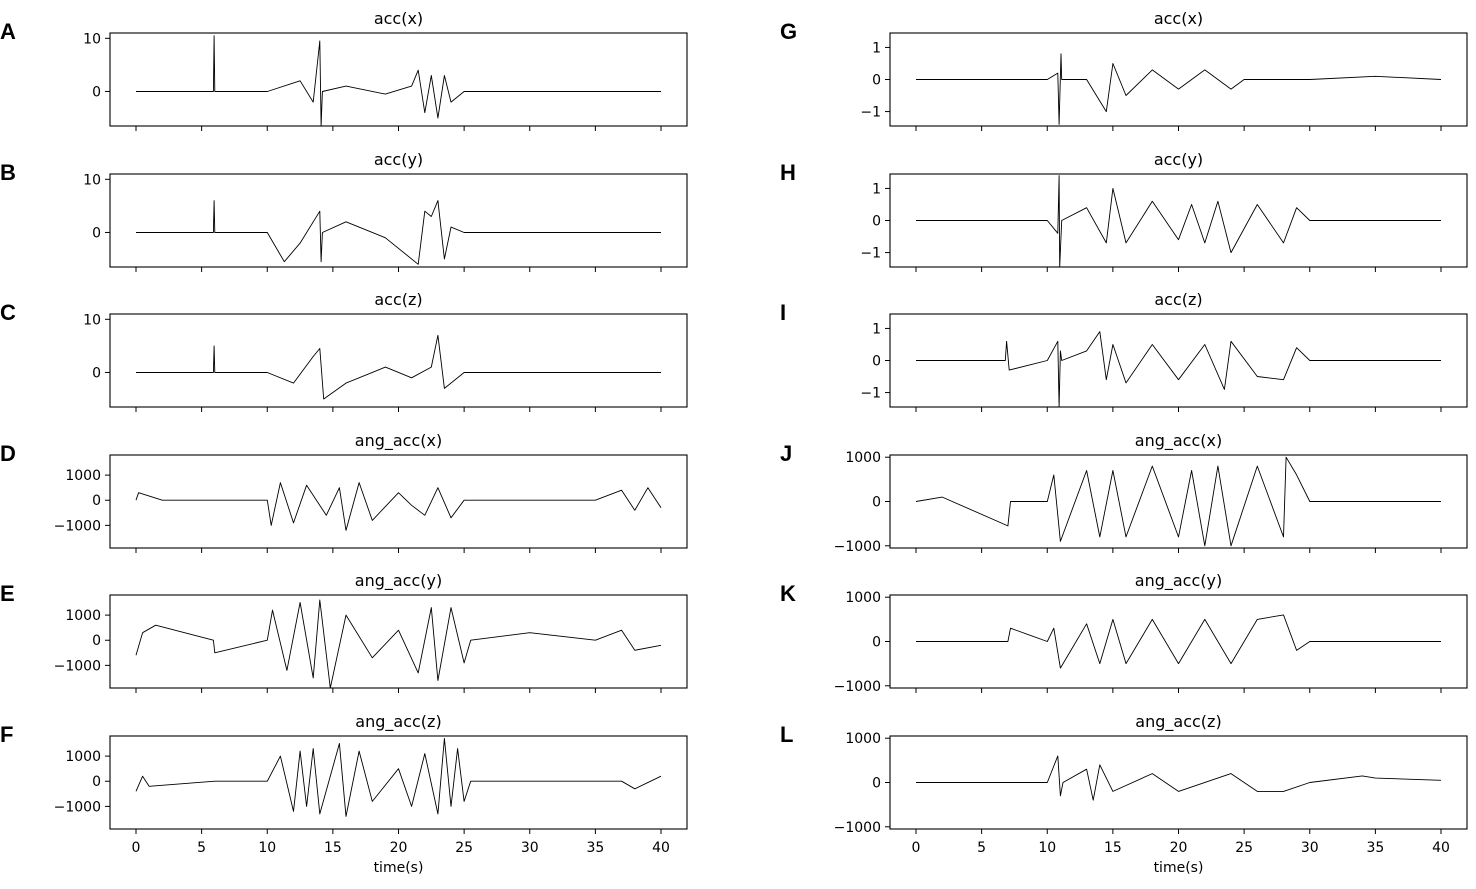 Image resolution: width=1476 pixels, height=889 pixels. What do you see at coordinates (96, 233) in the screenshot?
I see `y-tick-label-B: 0` at bounding box center [96, 233].